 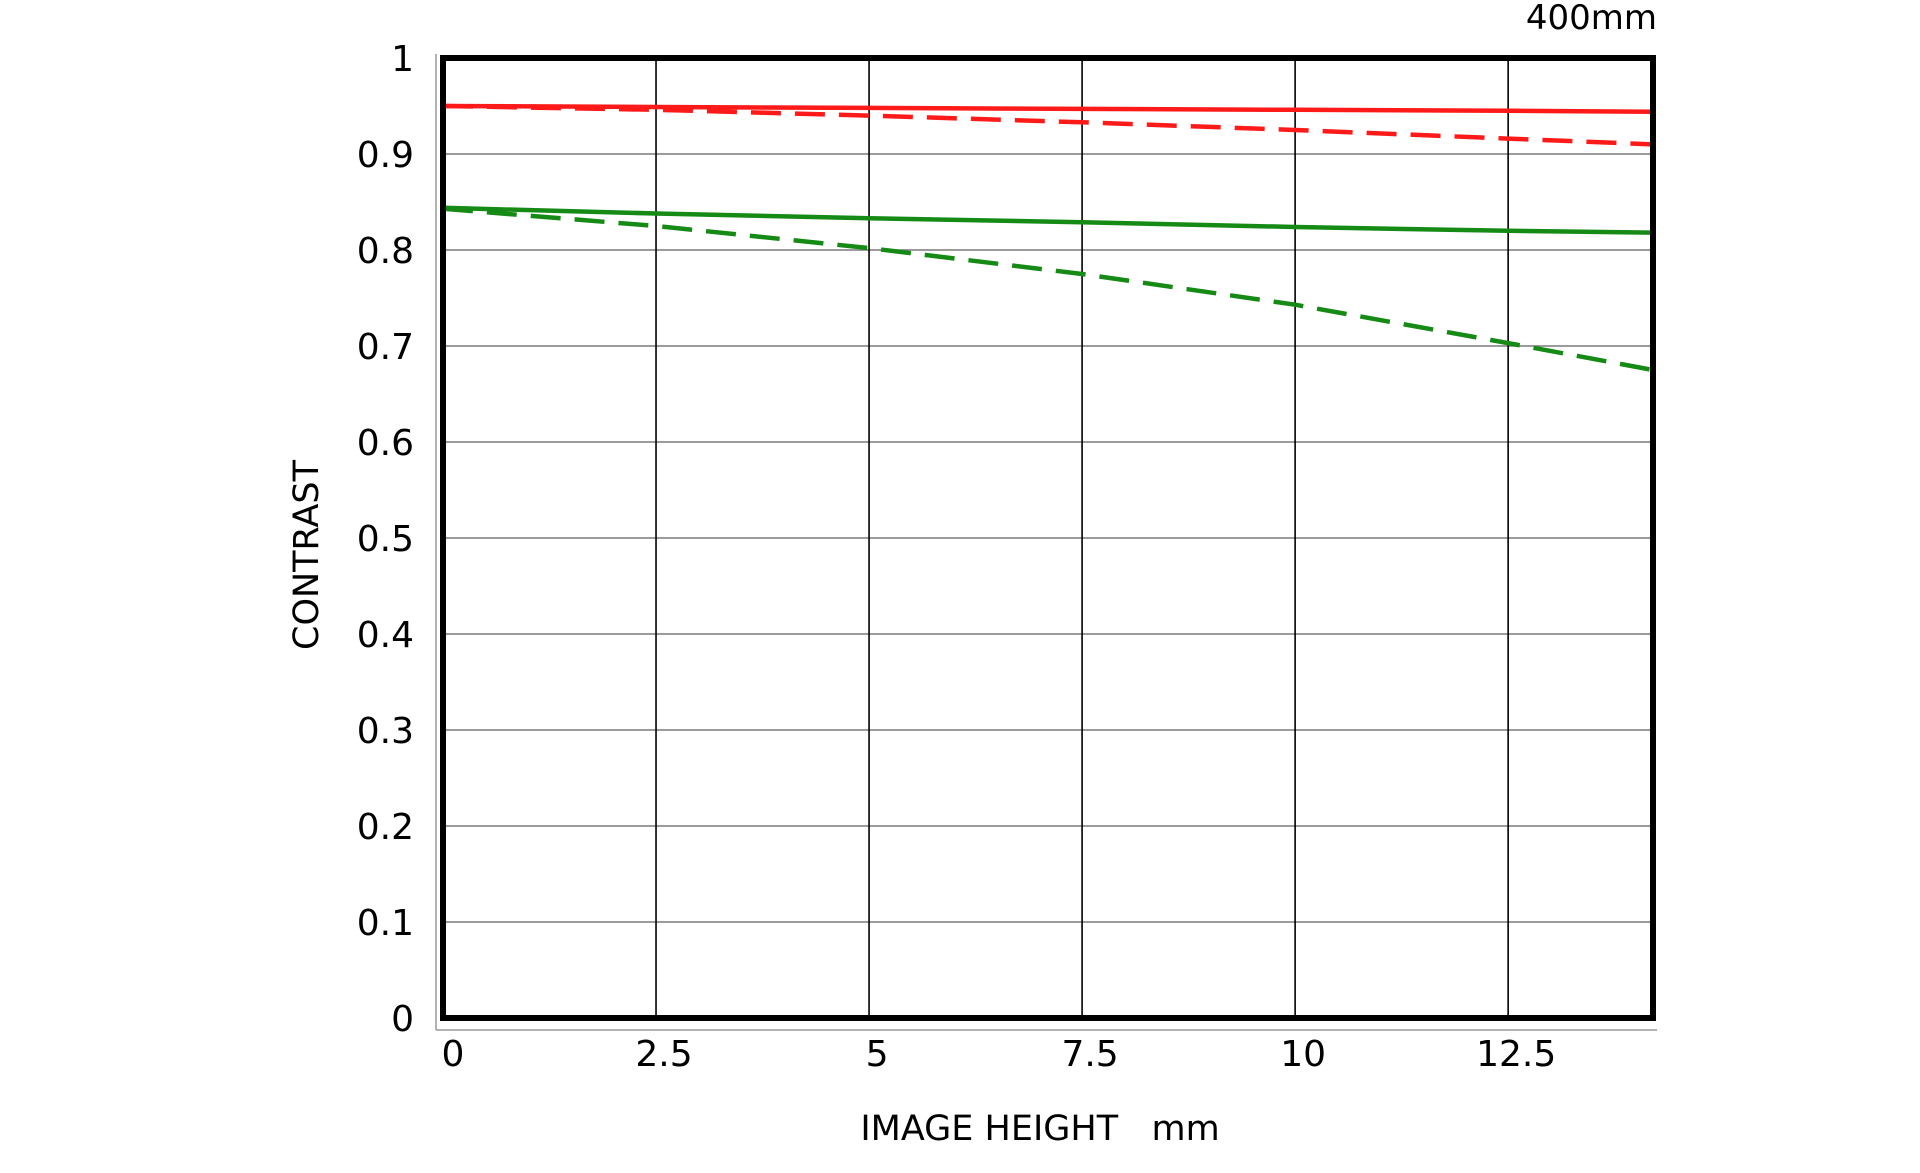 I want to click on y-axis-label: CONTRAST, so click(x=307, y=554).